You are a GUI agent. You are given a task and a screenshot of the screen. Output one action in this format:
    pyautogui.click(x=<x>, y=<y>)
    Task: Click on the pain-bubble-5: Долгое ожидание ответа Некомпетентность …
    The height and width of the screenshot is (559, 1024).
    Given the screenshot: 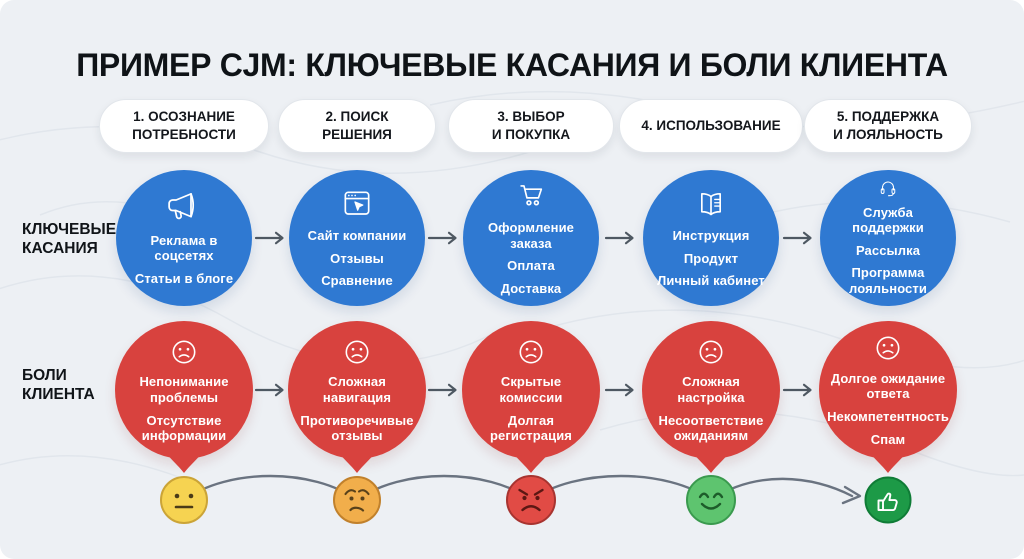 What is the action you would take?
    pyautogui.click(x=888, y=397)
    